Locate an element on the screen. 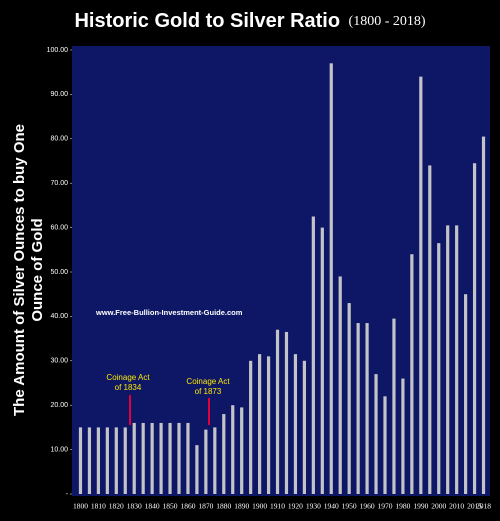 The width and height of the screenshot is (500, 521). x-tick-label: 2010 is located at coordinates (456, 506).